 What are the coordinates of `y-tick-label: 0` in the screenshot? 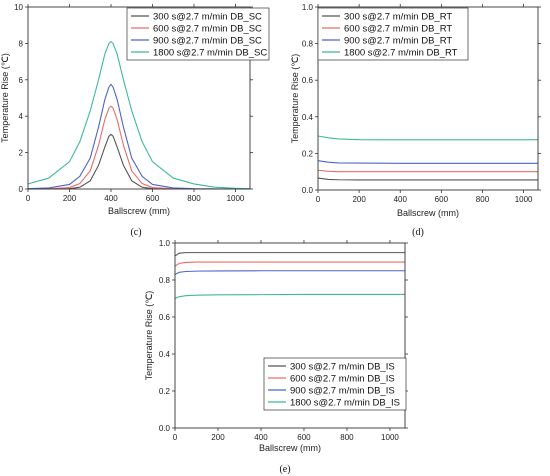 It's located at (21, 189).